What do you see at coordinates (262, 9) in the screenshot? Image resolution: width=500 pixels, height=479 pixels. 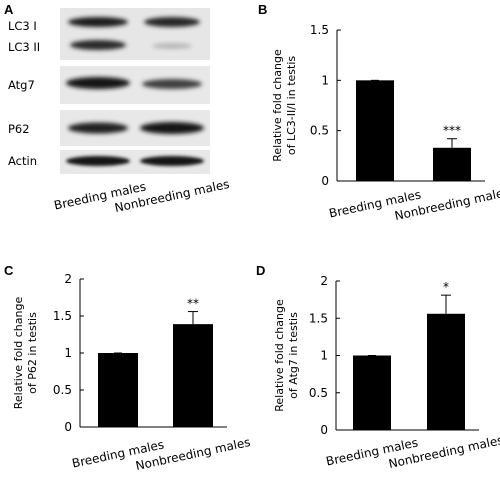 I see `panel-b-letter: B` at bounding box center [262, 9].